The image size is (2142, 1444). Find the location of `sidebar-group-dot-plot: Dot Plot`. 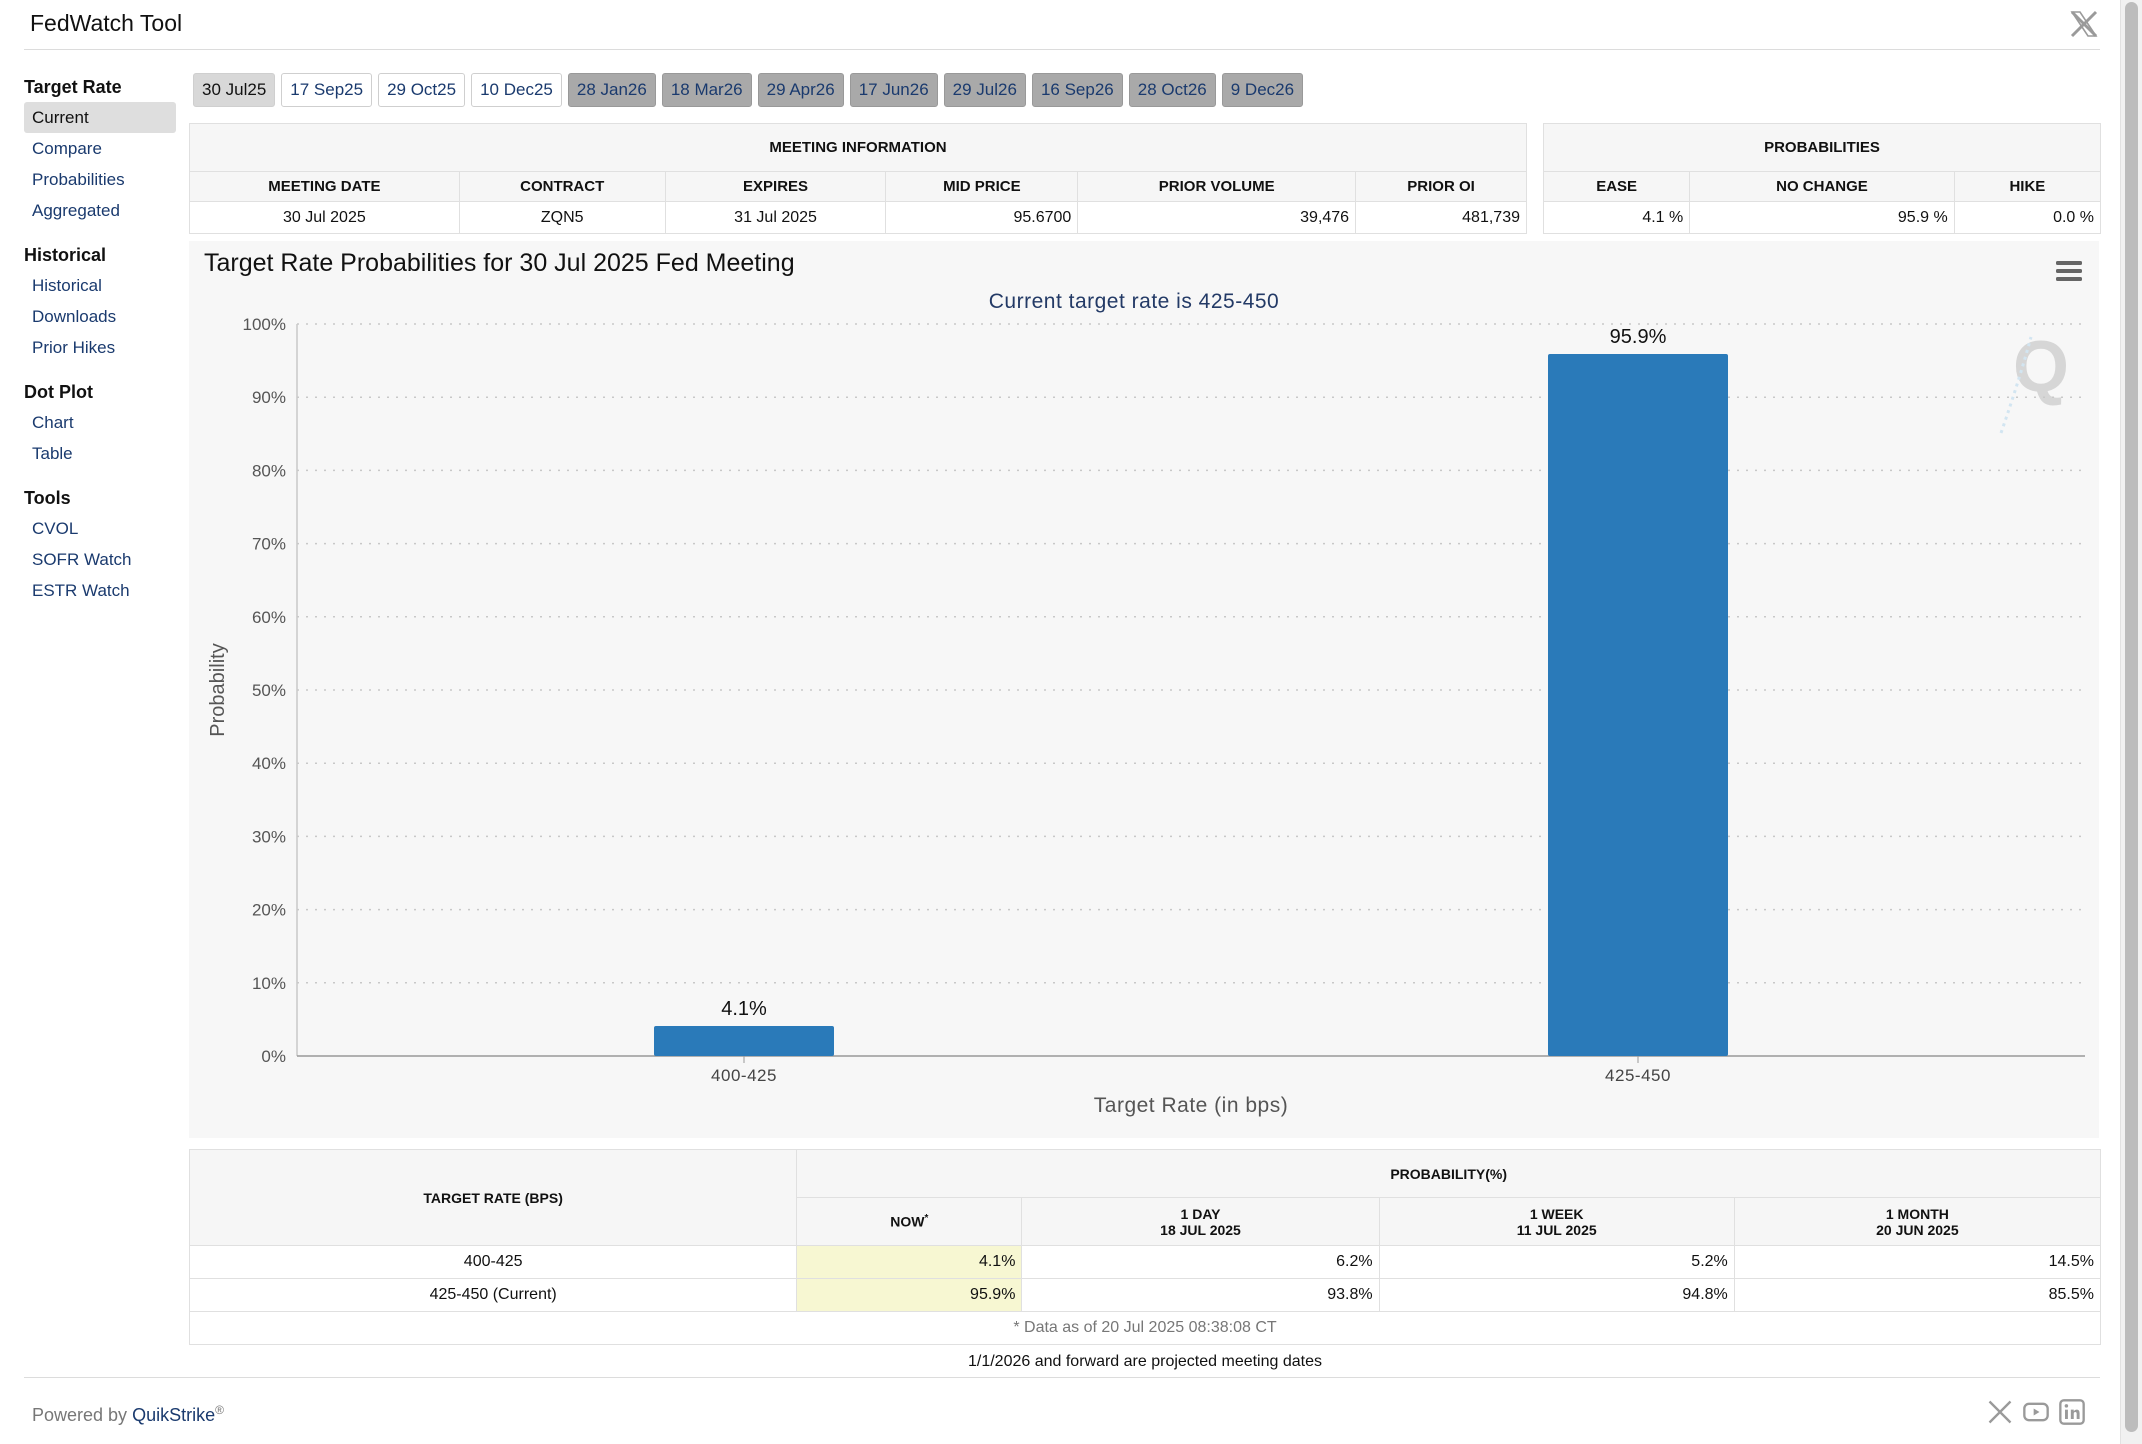

sidebar-group-dot-plot: Dot Plot is located at coordinates (58, 392).